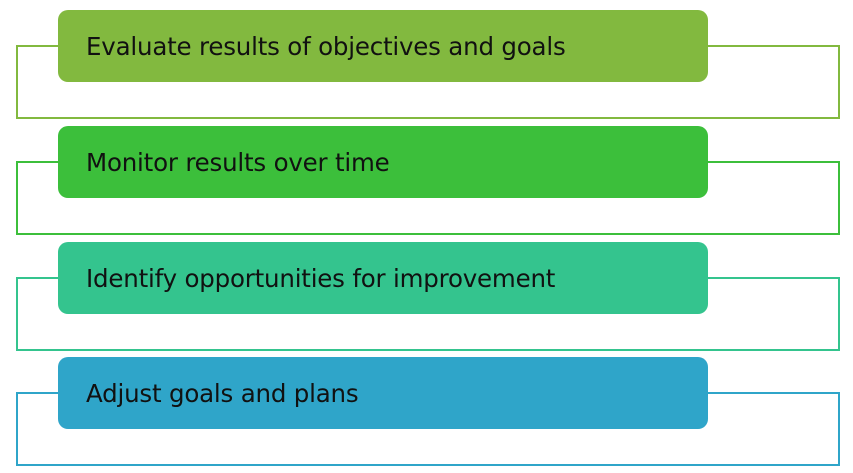 This screenshot has height=473, width=853. I want to click on step-3-label: Identify opportunities for improvement, so click(321, 278).